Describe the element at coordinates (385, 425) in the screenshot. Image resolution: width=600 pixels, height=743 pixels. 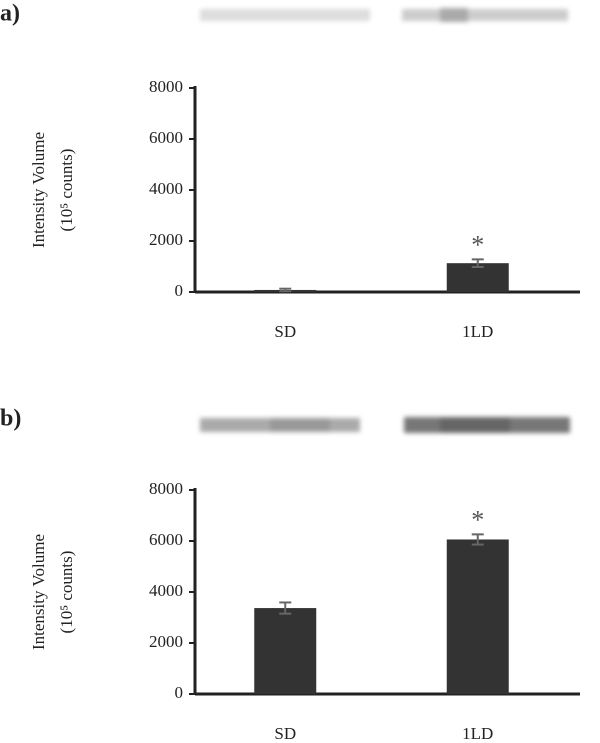
I see `gel-image-b` at that location.